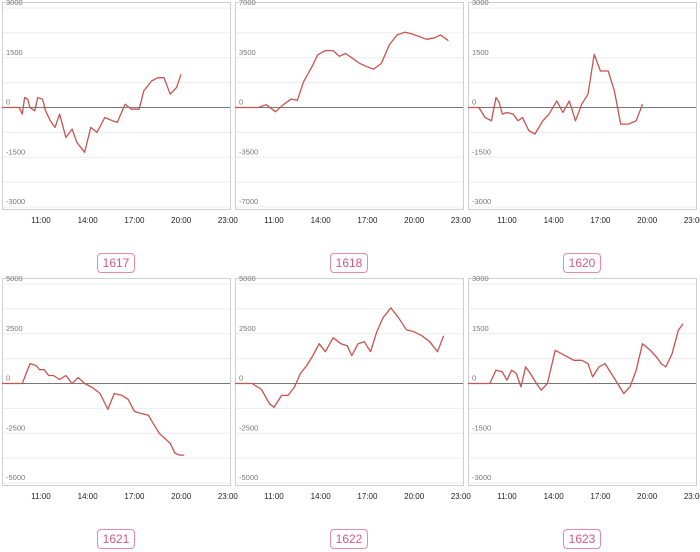 This screenshot has height=552, width=700. Describe the element at coordinates (116, 539) in the screenshot. I see `chart-title: 1621` at that location.